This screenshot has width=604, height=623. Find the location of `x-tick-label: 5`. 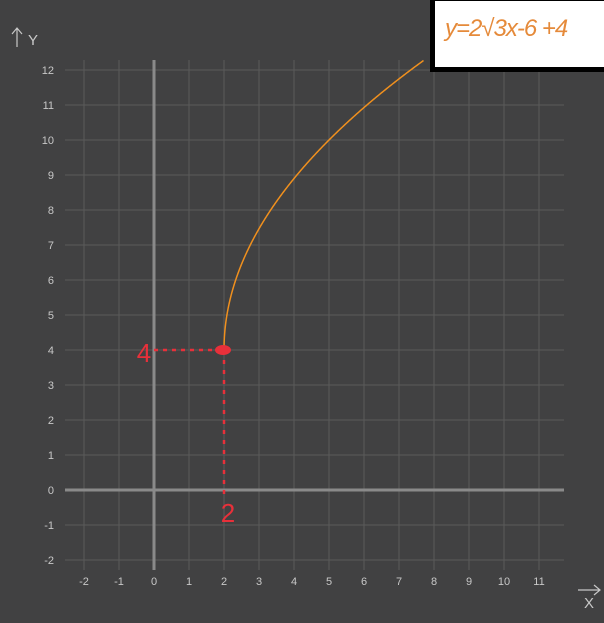

x-tick-label: 5 is located at coordinates (329, 582).